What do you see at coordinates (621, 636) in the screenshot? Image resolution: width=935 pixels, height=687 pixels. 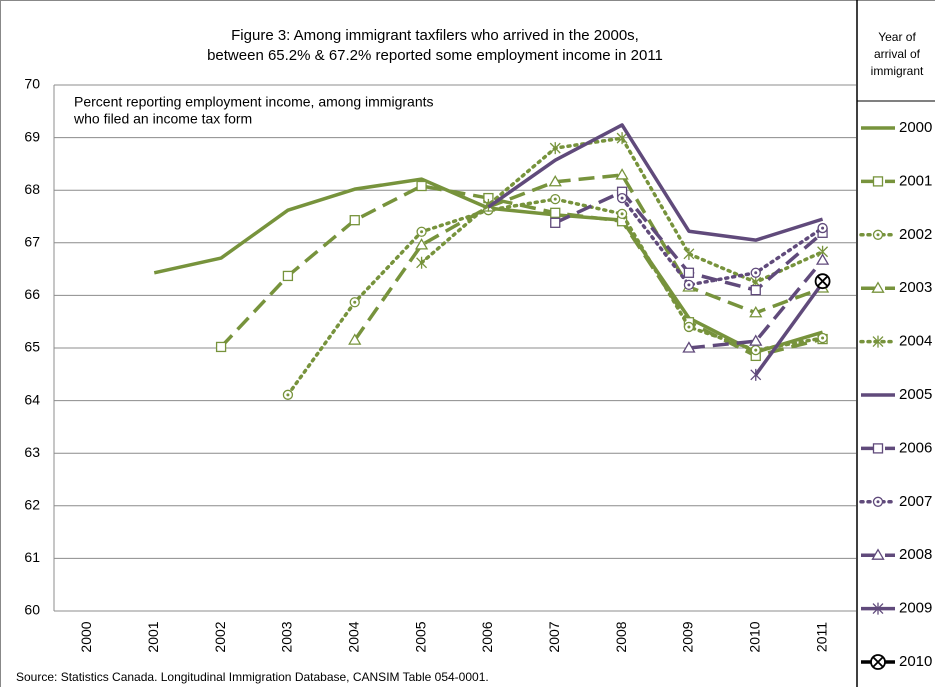 I see `x-tick-label: 2008` at bounding box center [621, 636].